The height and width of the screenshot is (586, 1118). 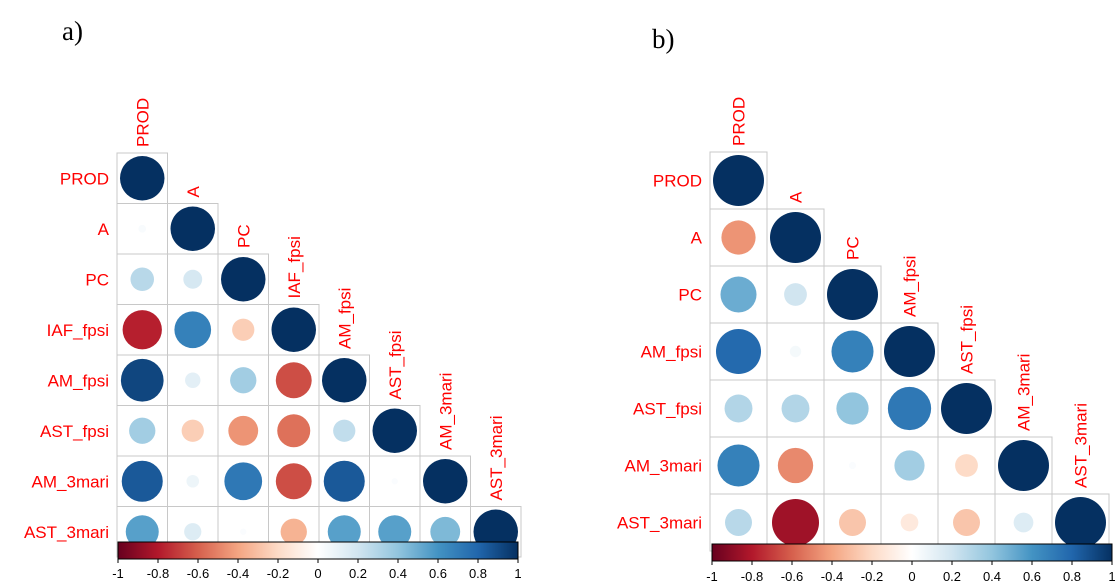 What do you see at coordinates (193, 279) in the screenshot?
I see `corr-circle-PC-A` at bounding box center [193, 279].